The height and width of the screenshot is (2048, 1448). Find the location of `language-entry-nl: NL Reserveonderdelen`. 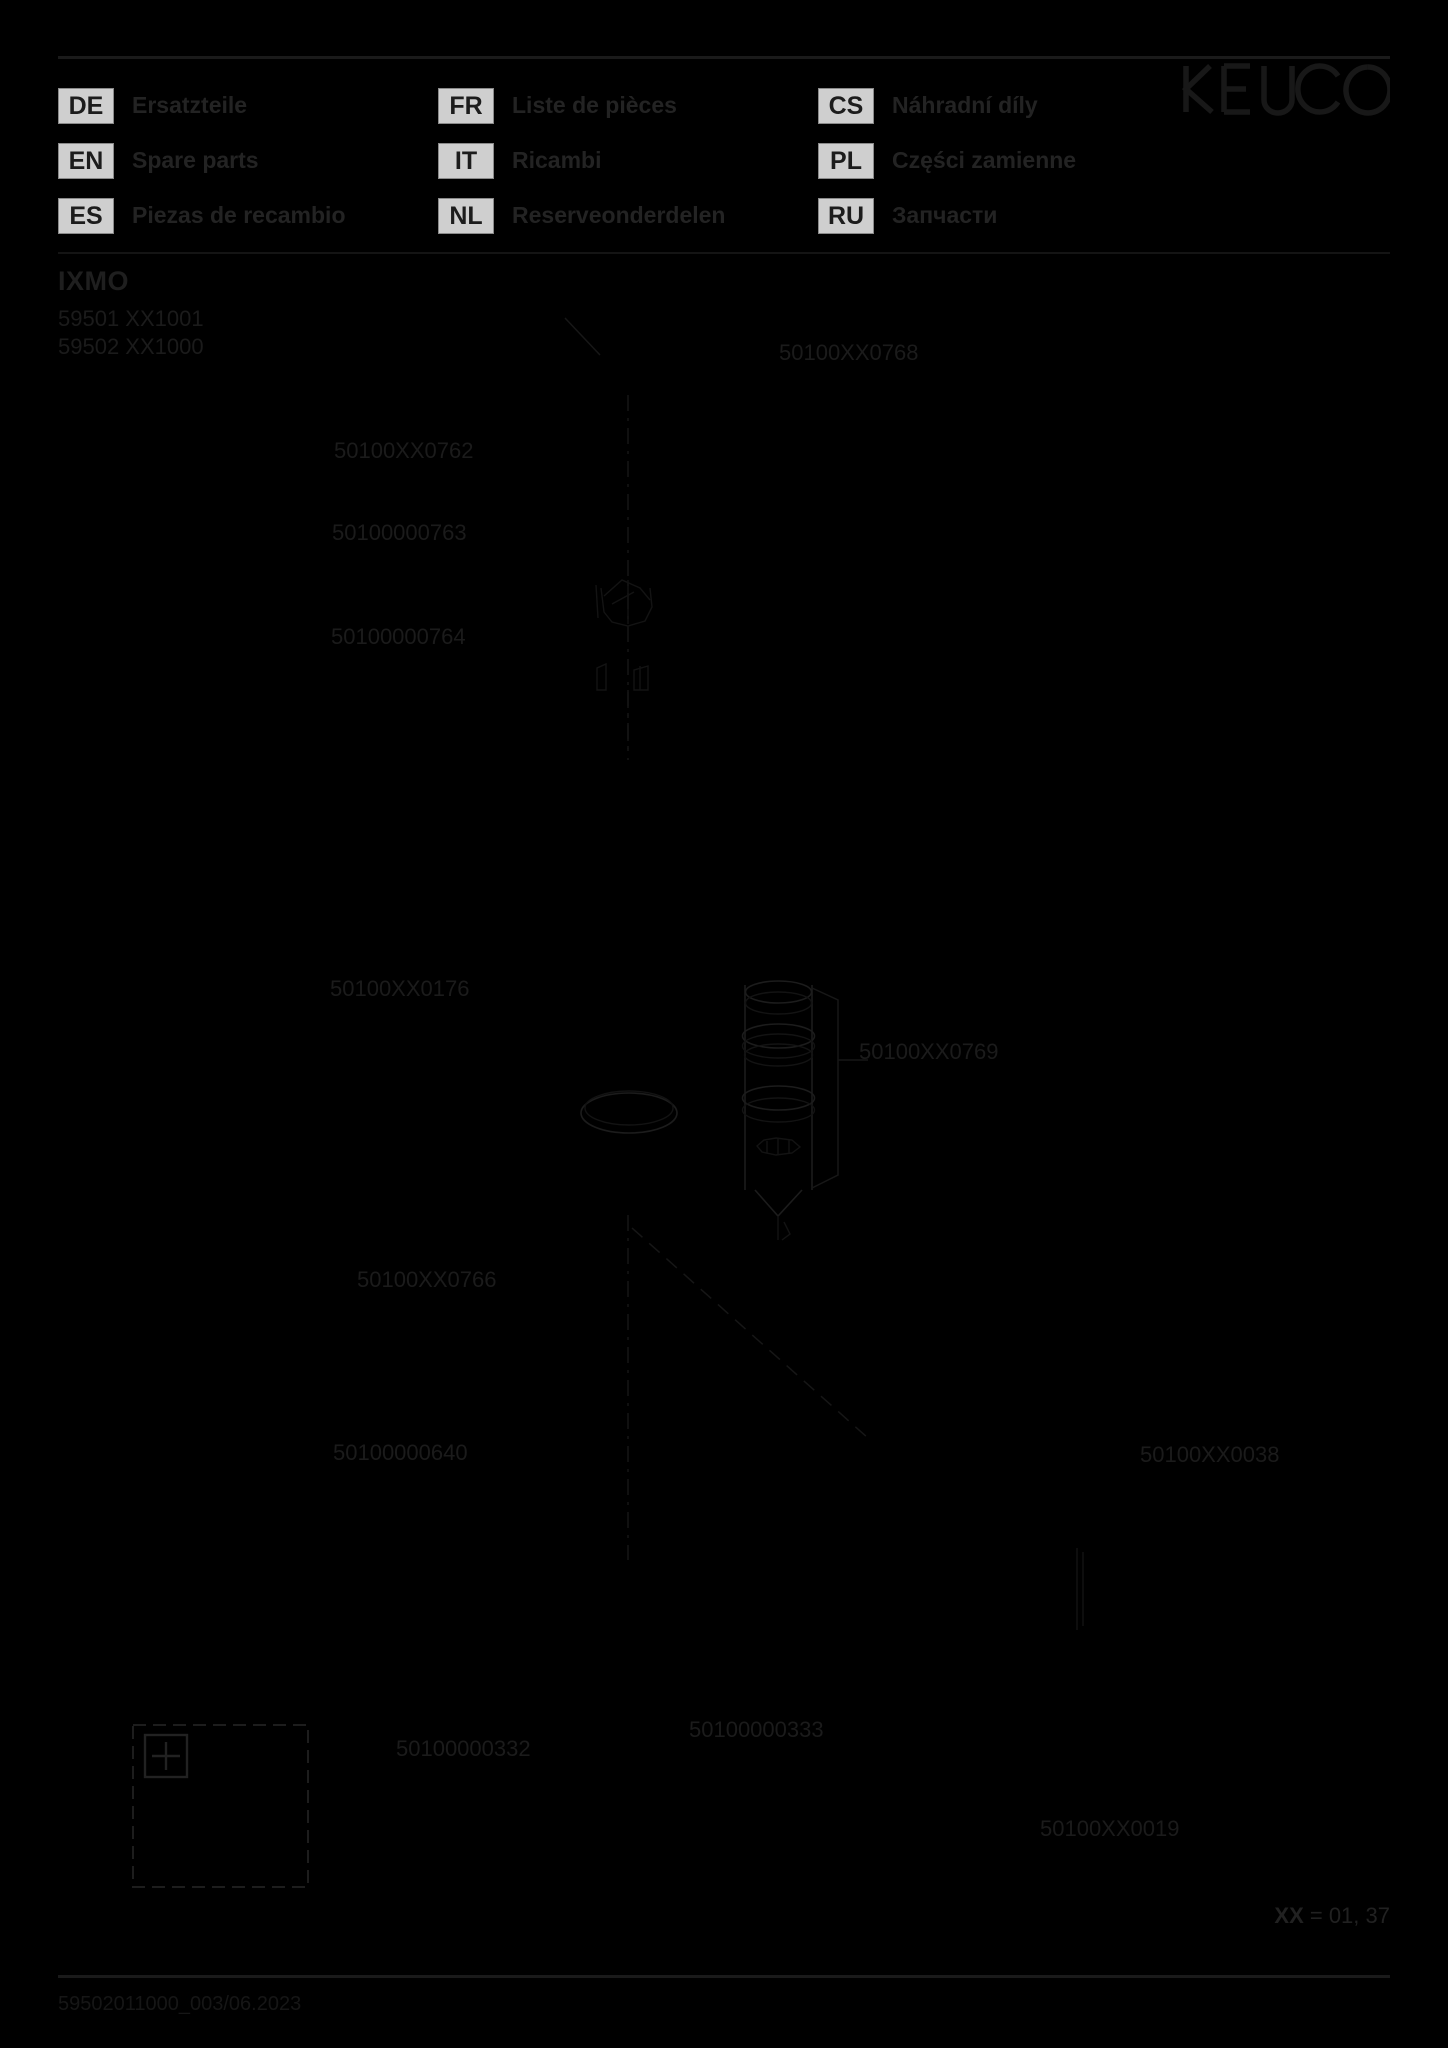

language-entry-nl: NL Reserveonderdelen is located at coordinates (628, 215).